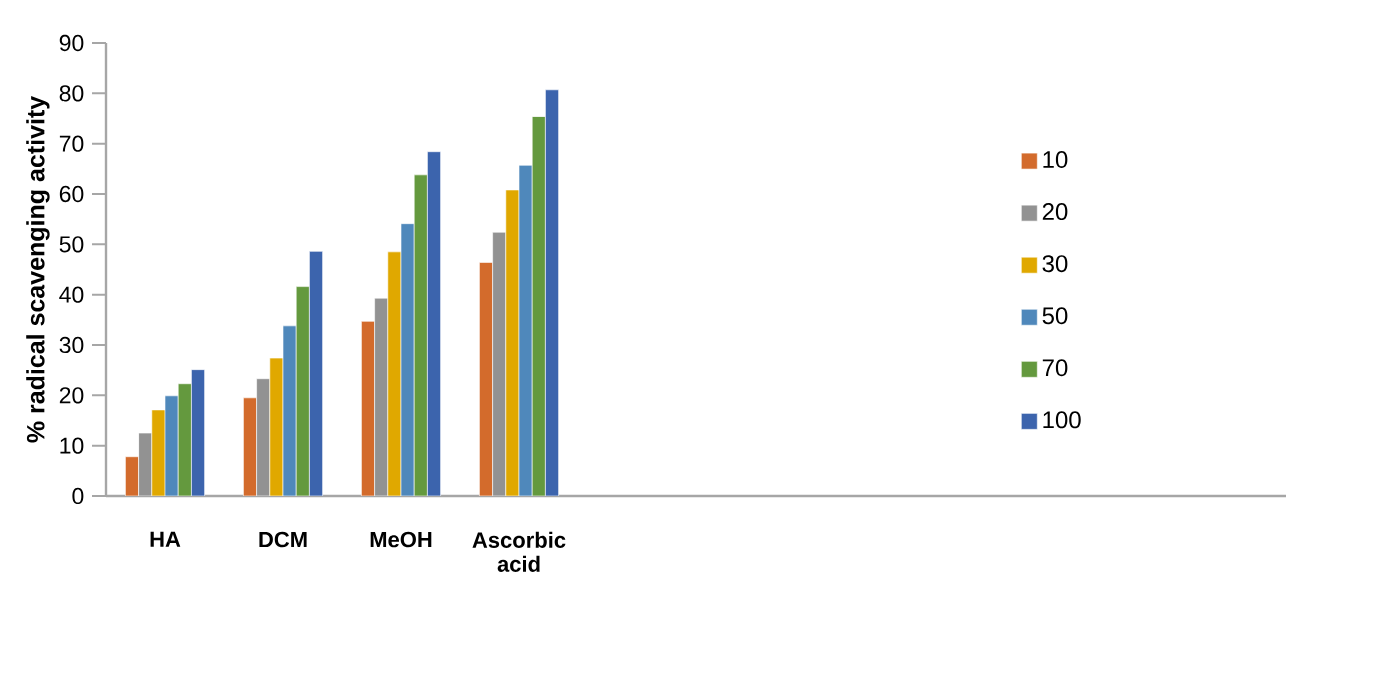  What do you see at coordinates (1055, 316) in the screenshot?
I see `legend-label: 50` at bounding box center [1055, 316].